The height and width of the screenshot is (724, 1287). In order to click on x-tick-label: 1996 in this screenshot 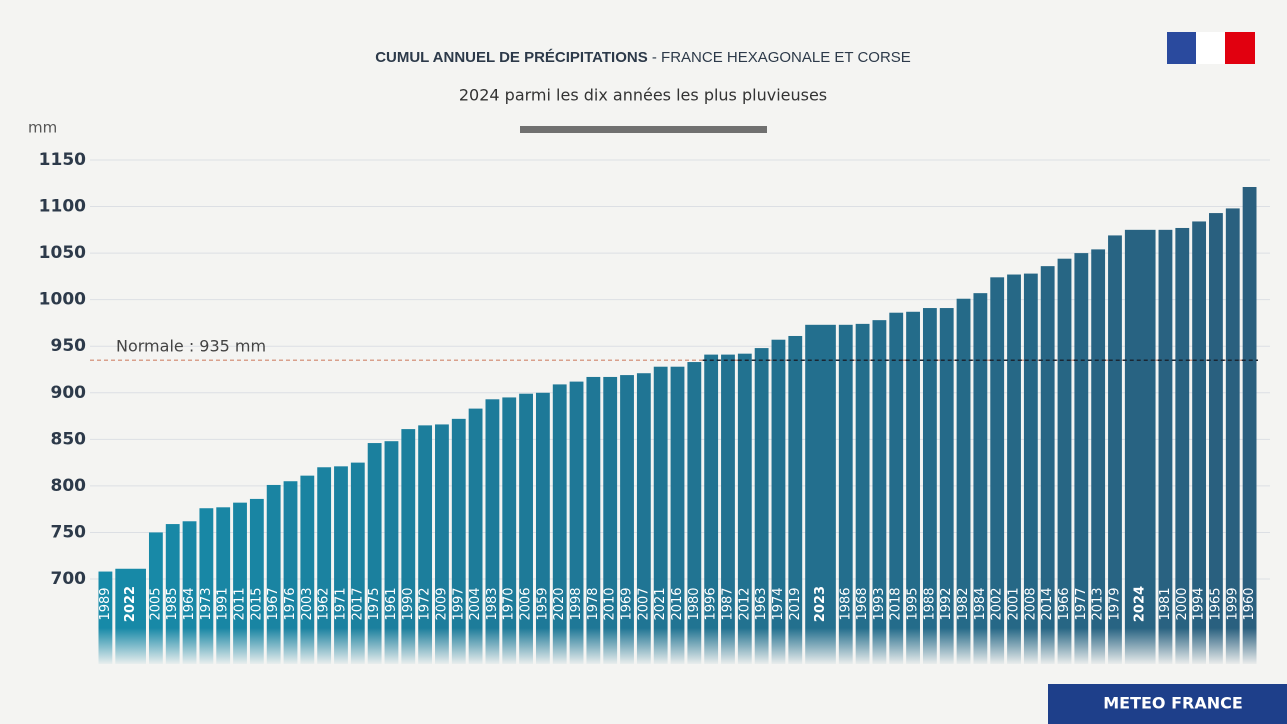, I will do `click(711, 603)`.